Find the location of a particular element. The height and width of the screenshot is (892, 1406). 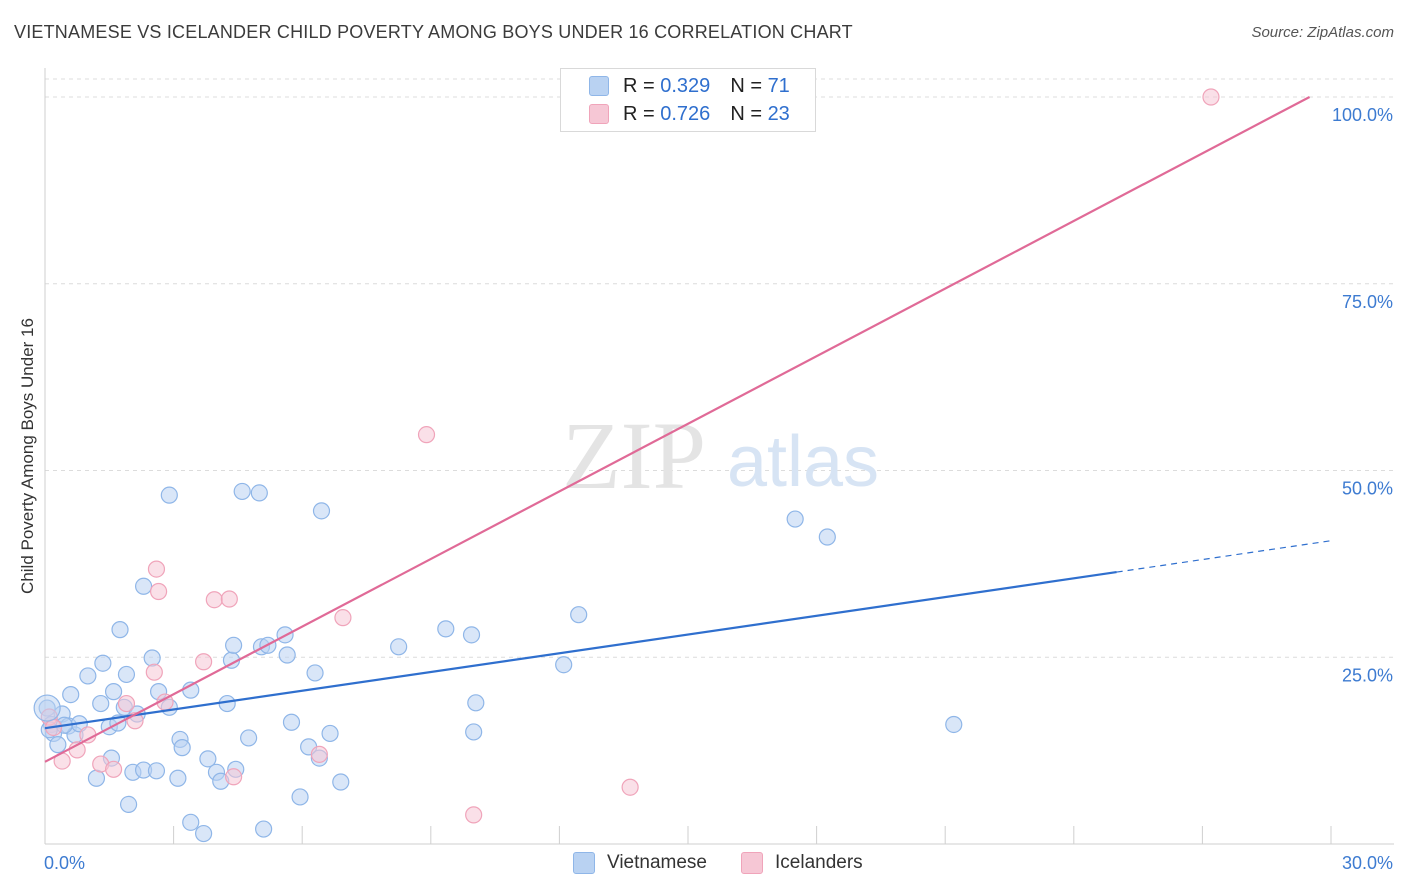

vietnamese-trend-line is located at coordinates (580, 650).